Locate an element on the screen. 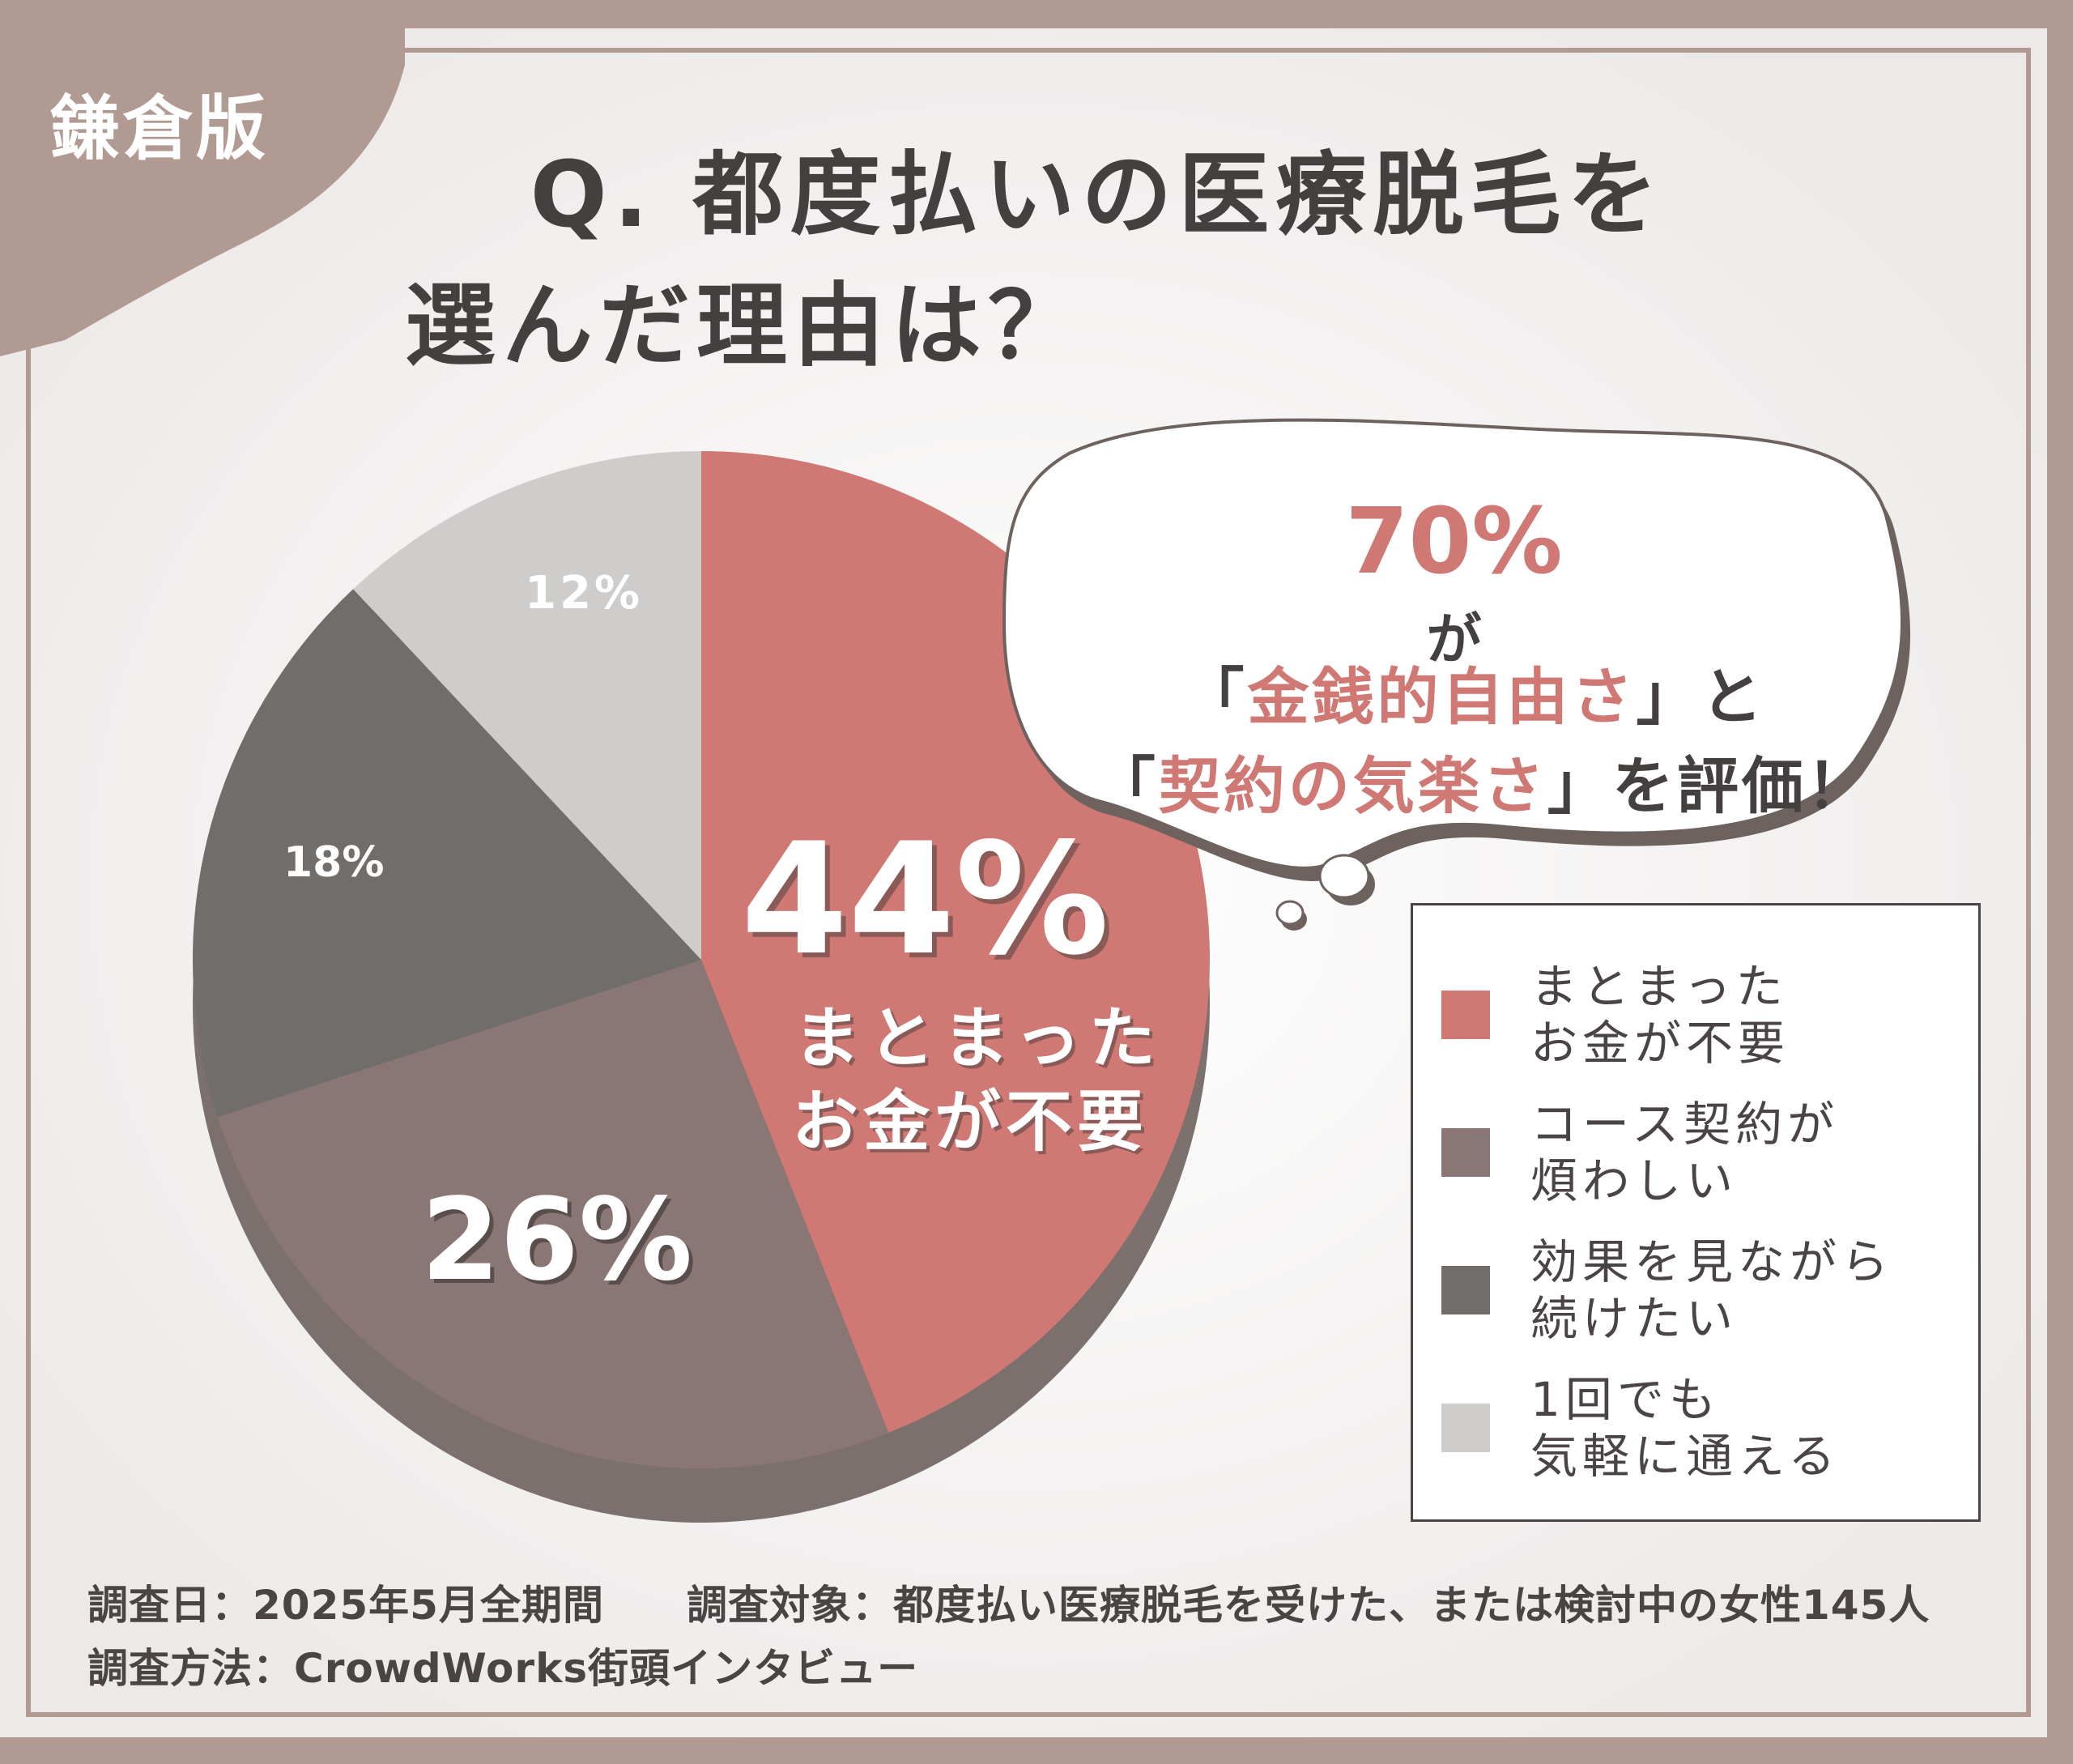 The width and height of the screenshot is (2073, 1764). callout-suffix: が is located at coordinates (1454, 640).